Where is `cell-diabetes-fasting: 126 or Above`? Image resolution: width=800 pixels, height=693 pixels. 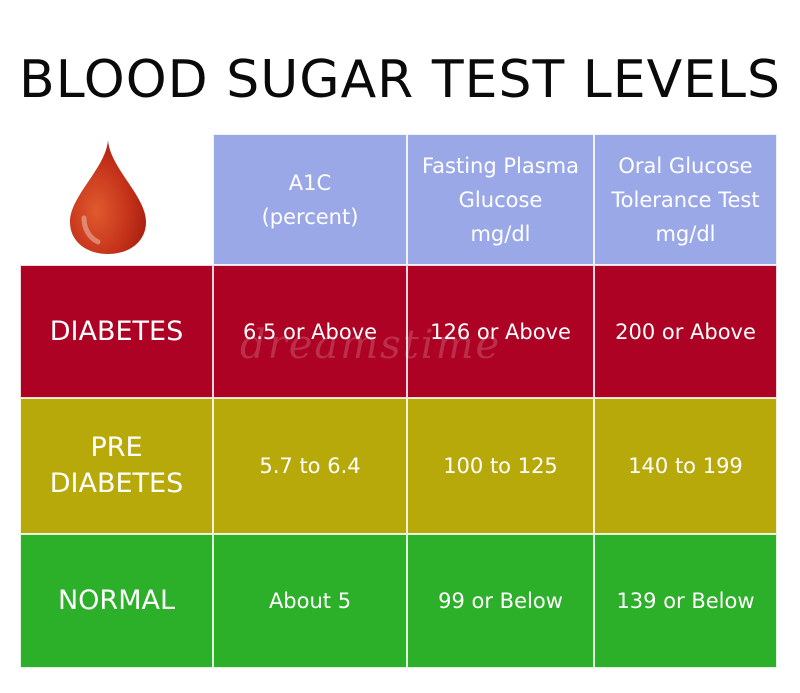 cell-diabetes-fasting: 126 or Above is located at coordinates (500, 331).